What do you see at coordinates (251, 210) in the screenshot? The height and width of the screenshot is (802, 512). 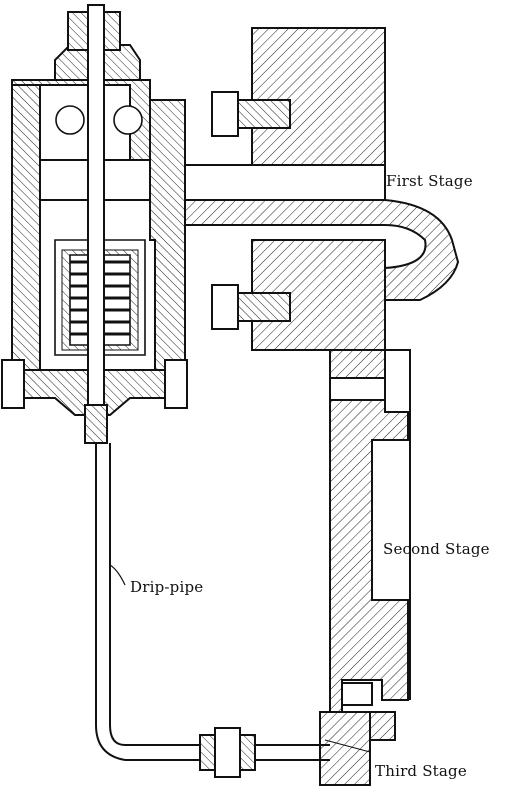 I see `bolt` at bounding box center [251, 210].